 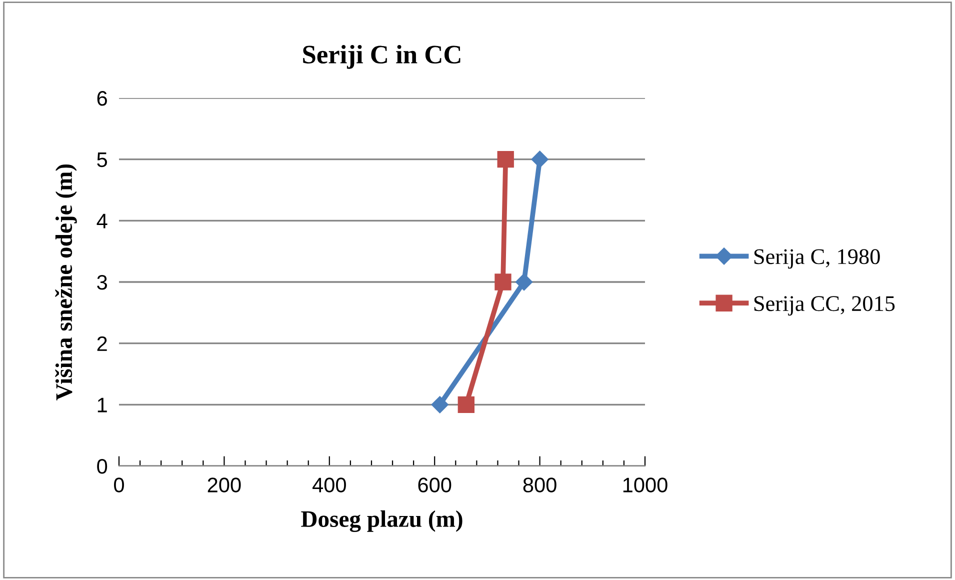 What do you see at coordinates (539, 485) in the screenshot?
I see `x-tick-label: 800` at bounding box center [539, 485].